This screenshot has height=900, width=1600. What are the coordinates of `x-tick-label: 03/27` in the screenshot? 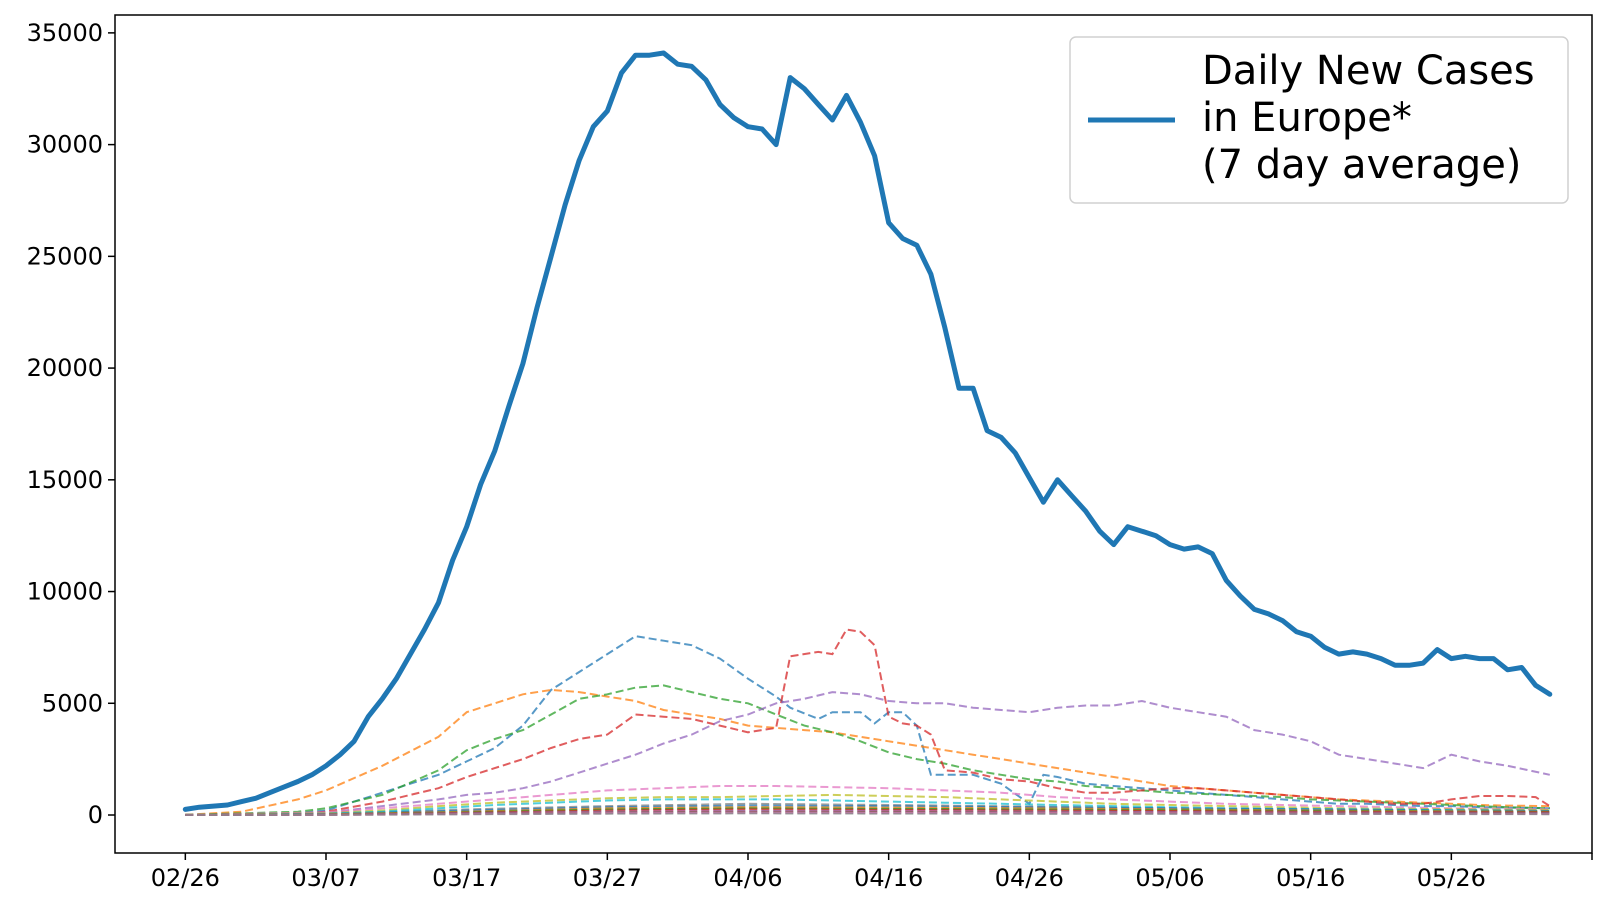 It's located at (607, 878).